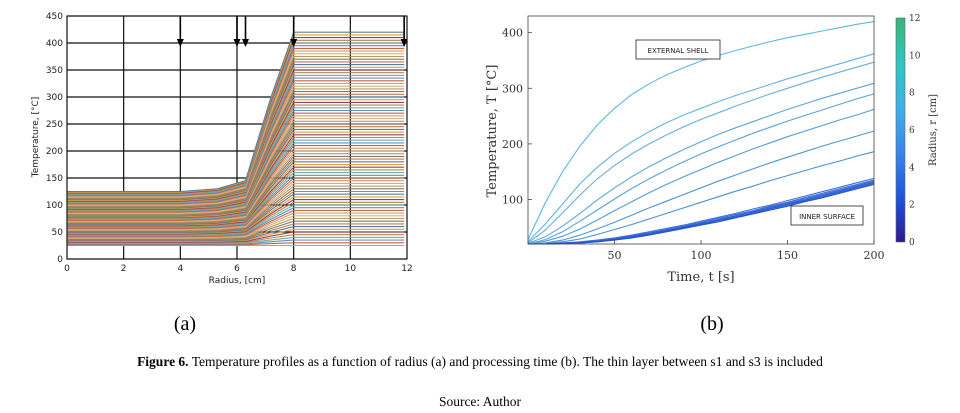 This screenshot has height=413, width=960. I want to click on colorbar-tick-label: 2, so click(912, 206).